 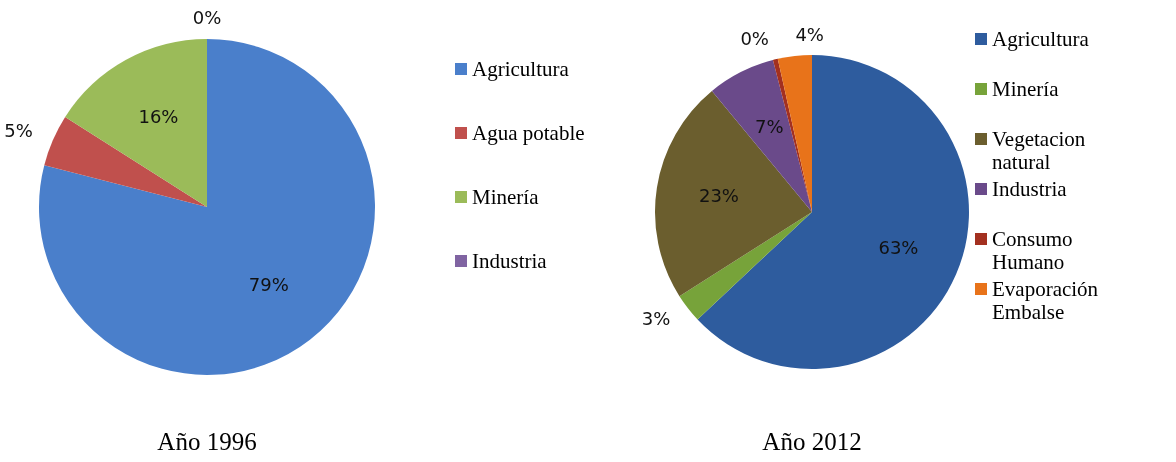 What do you see at coordinates (1046, 300) in the screenshot?
I see `legend-label: Evaporación Embalse` at bounding box center [1046, 300].